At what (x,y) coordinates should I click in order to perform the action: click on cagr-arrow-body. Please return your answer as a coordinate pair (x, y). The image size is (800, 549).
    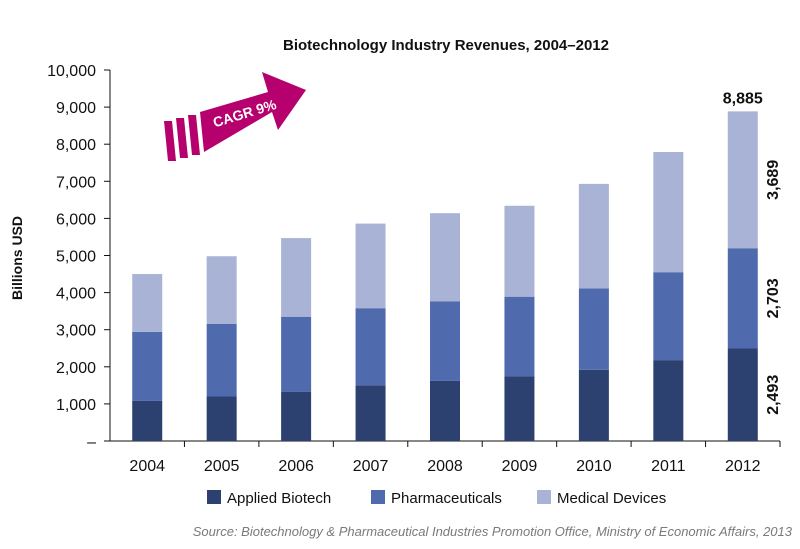
    Looking at the image, I should click on (253, 112).